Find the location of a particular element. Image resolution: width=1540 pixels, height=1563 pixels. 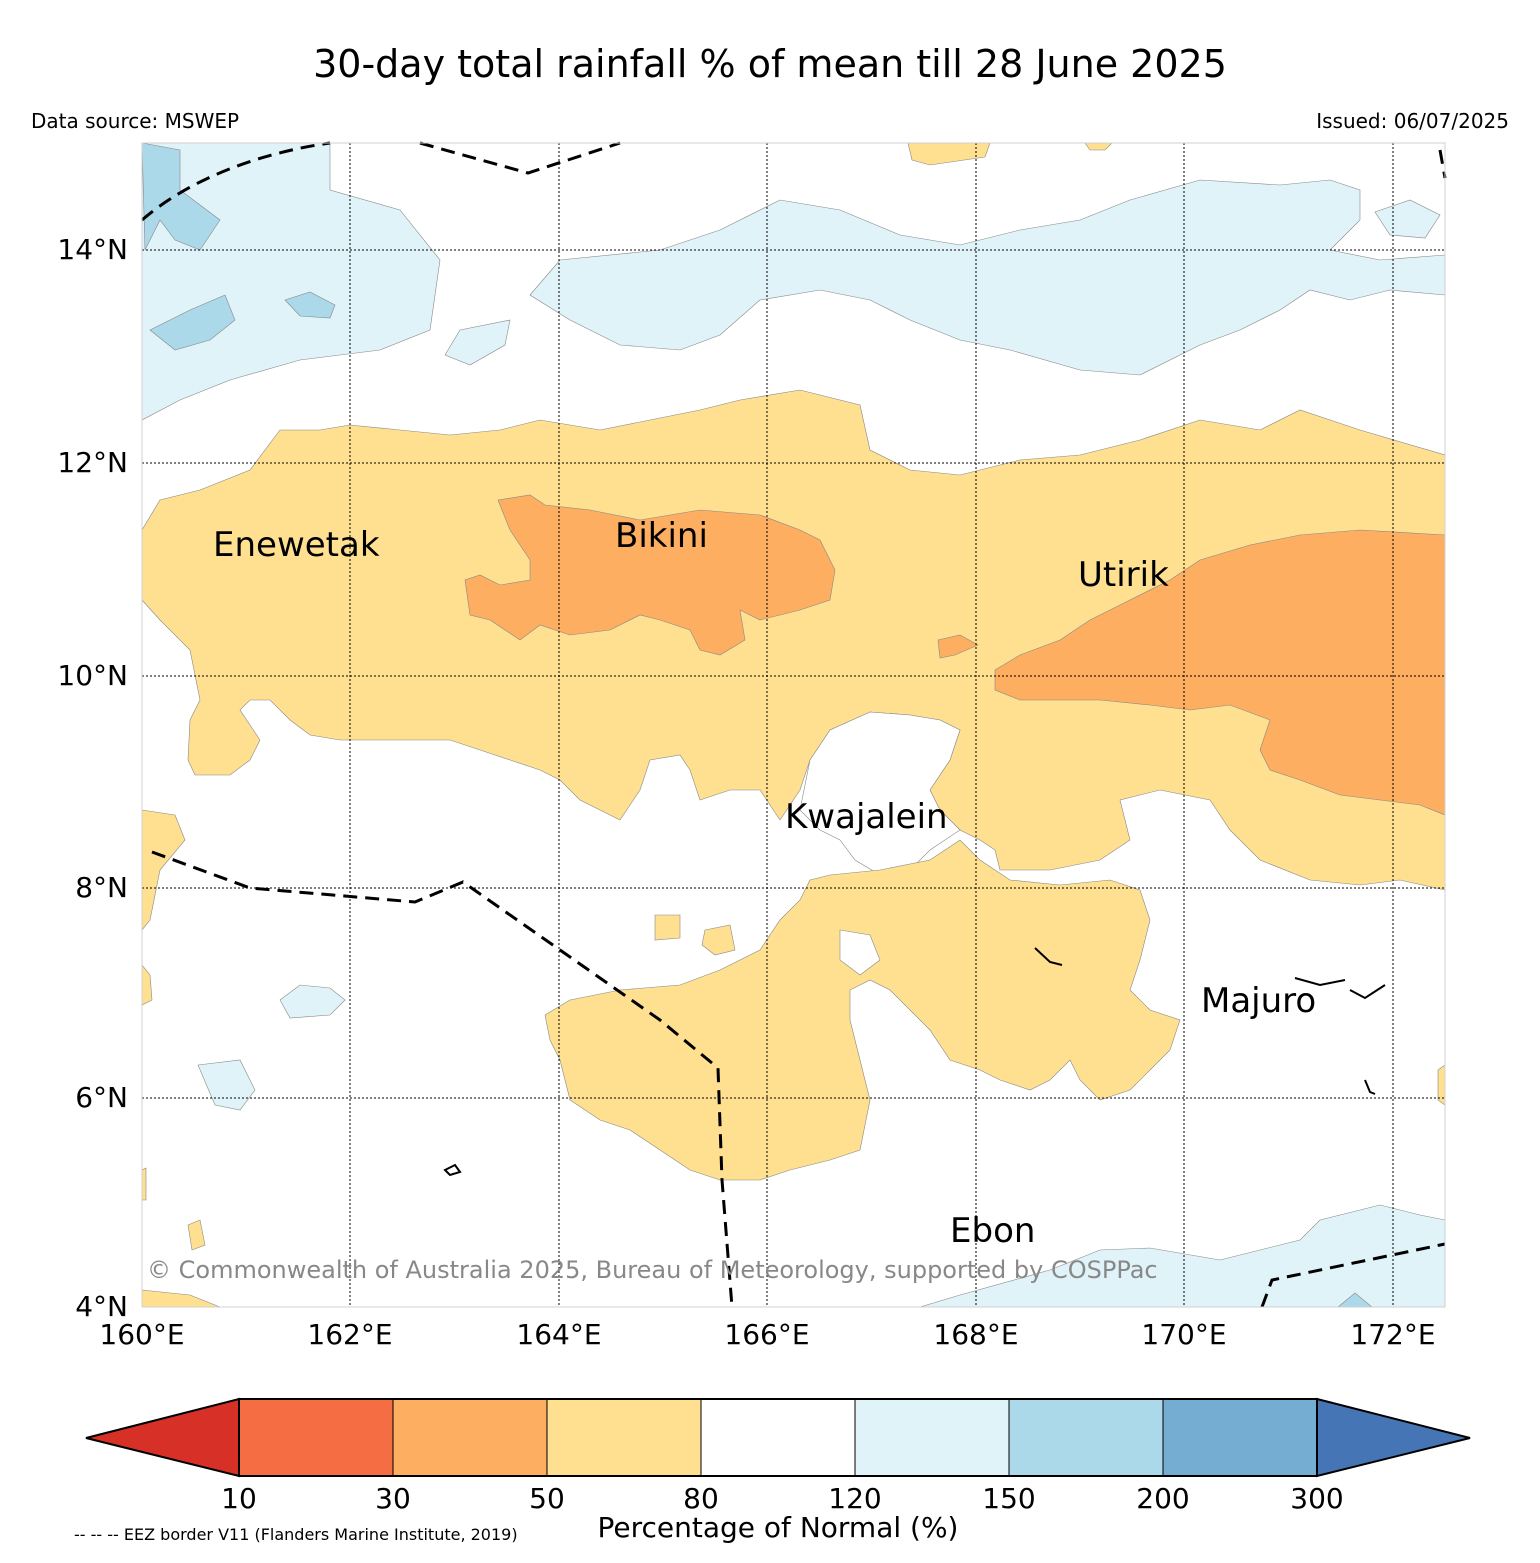

lon-label-160e: 160°E is located at coordinates (141, 1334).